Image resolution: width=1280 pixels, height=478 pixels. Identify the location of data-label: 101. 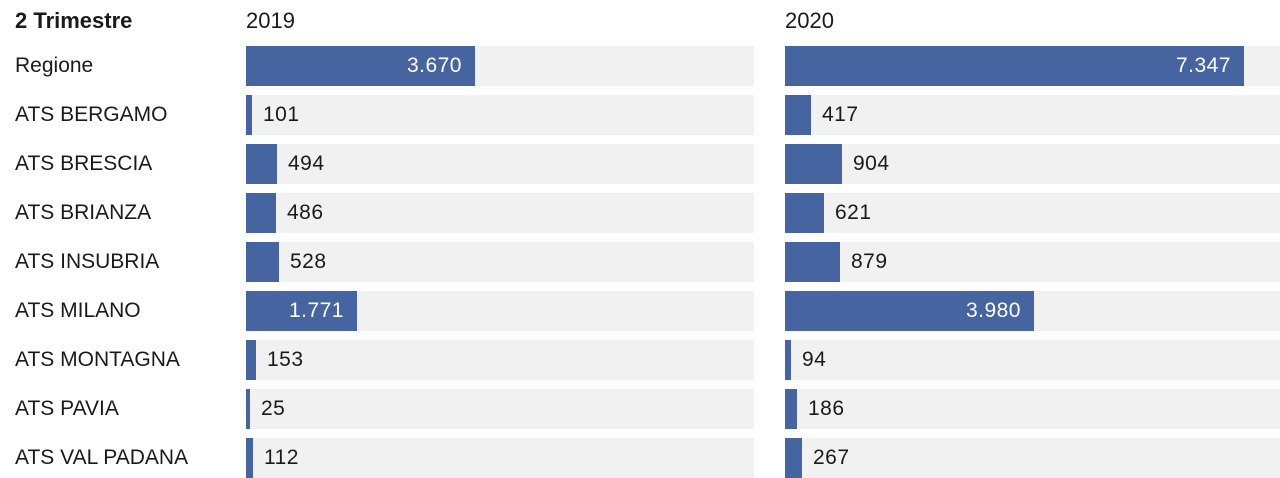
(281, 114).